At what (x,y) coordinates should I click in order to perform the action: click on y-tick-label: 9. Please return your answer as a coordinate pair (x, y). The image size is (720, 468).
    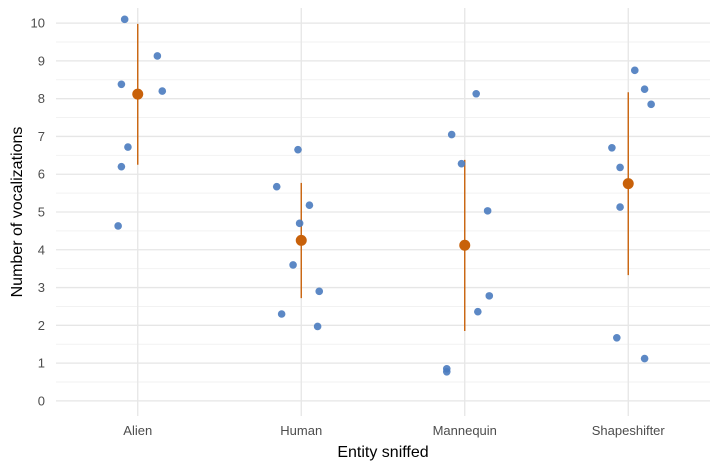
    Looking at the image, I should click on (41, 60).